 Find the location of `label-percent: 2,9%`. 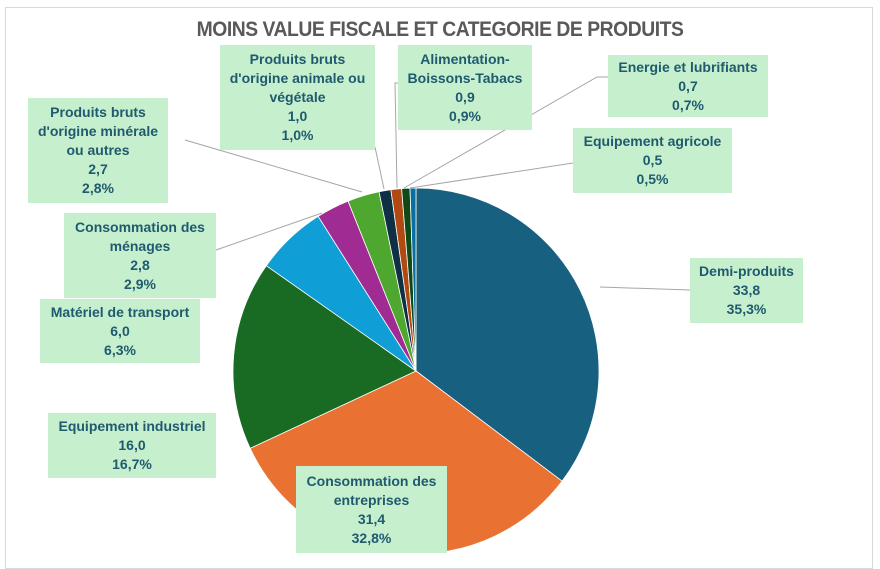

label-percent: 2,9% is located at coordinates (140, 283).